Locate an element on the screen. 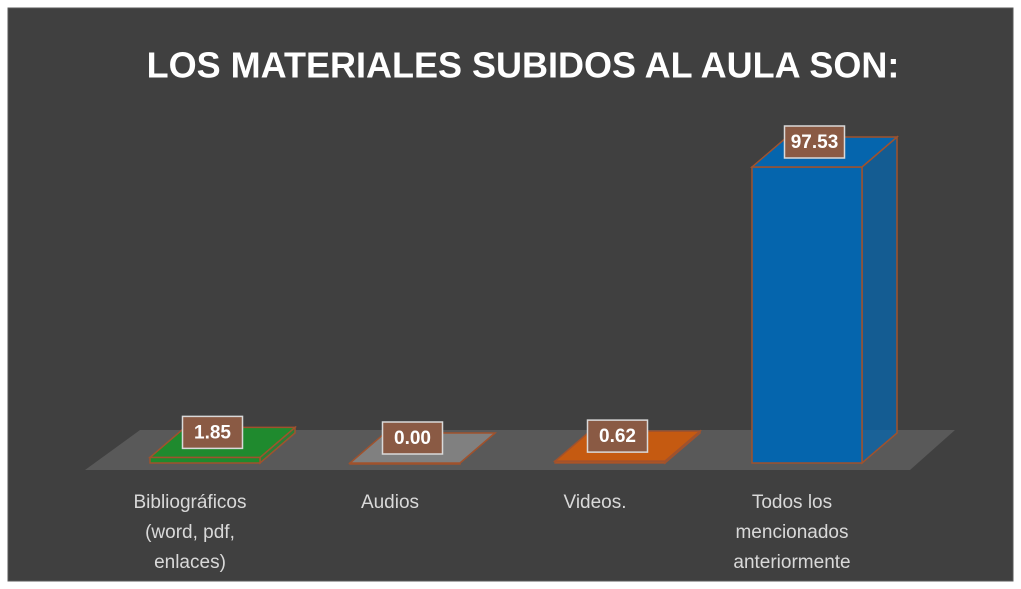 The height and width of the screenshot is (589, 1021). bar is located at coordinates (824, 300).